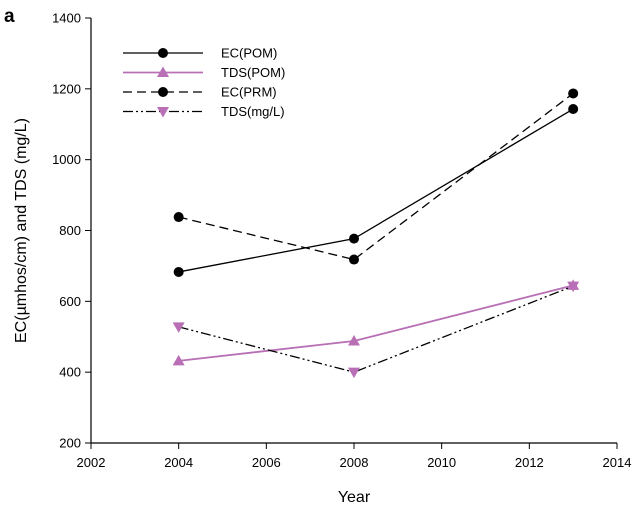 The image size is (635, 511). What do you see at coordinates (21, 230) in the screenshot?
I see `y-axis-title: EC(µmhos/cm) and TDS (mg/L)` at bounding box center [21, 230].